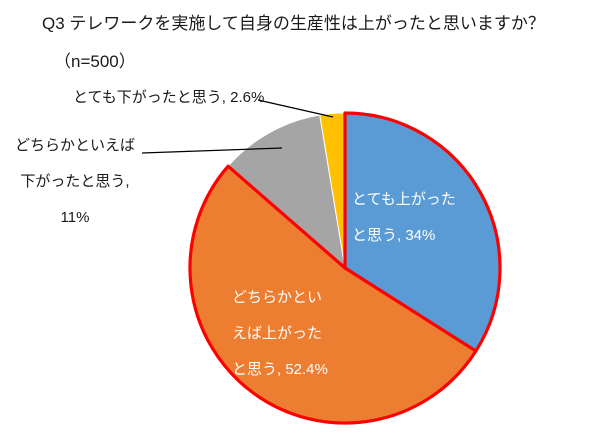 The height and width of the screenshot is (441, 600). Describe the element at coordinates (169, 97) in the screenshot. I see `slice-label-very-down: とても下がったと思う, 2.6%` at that location.